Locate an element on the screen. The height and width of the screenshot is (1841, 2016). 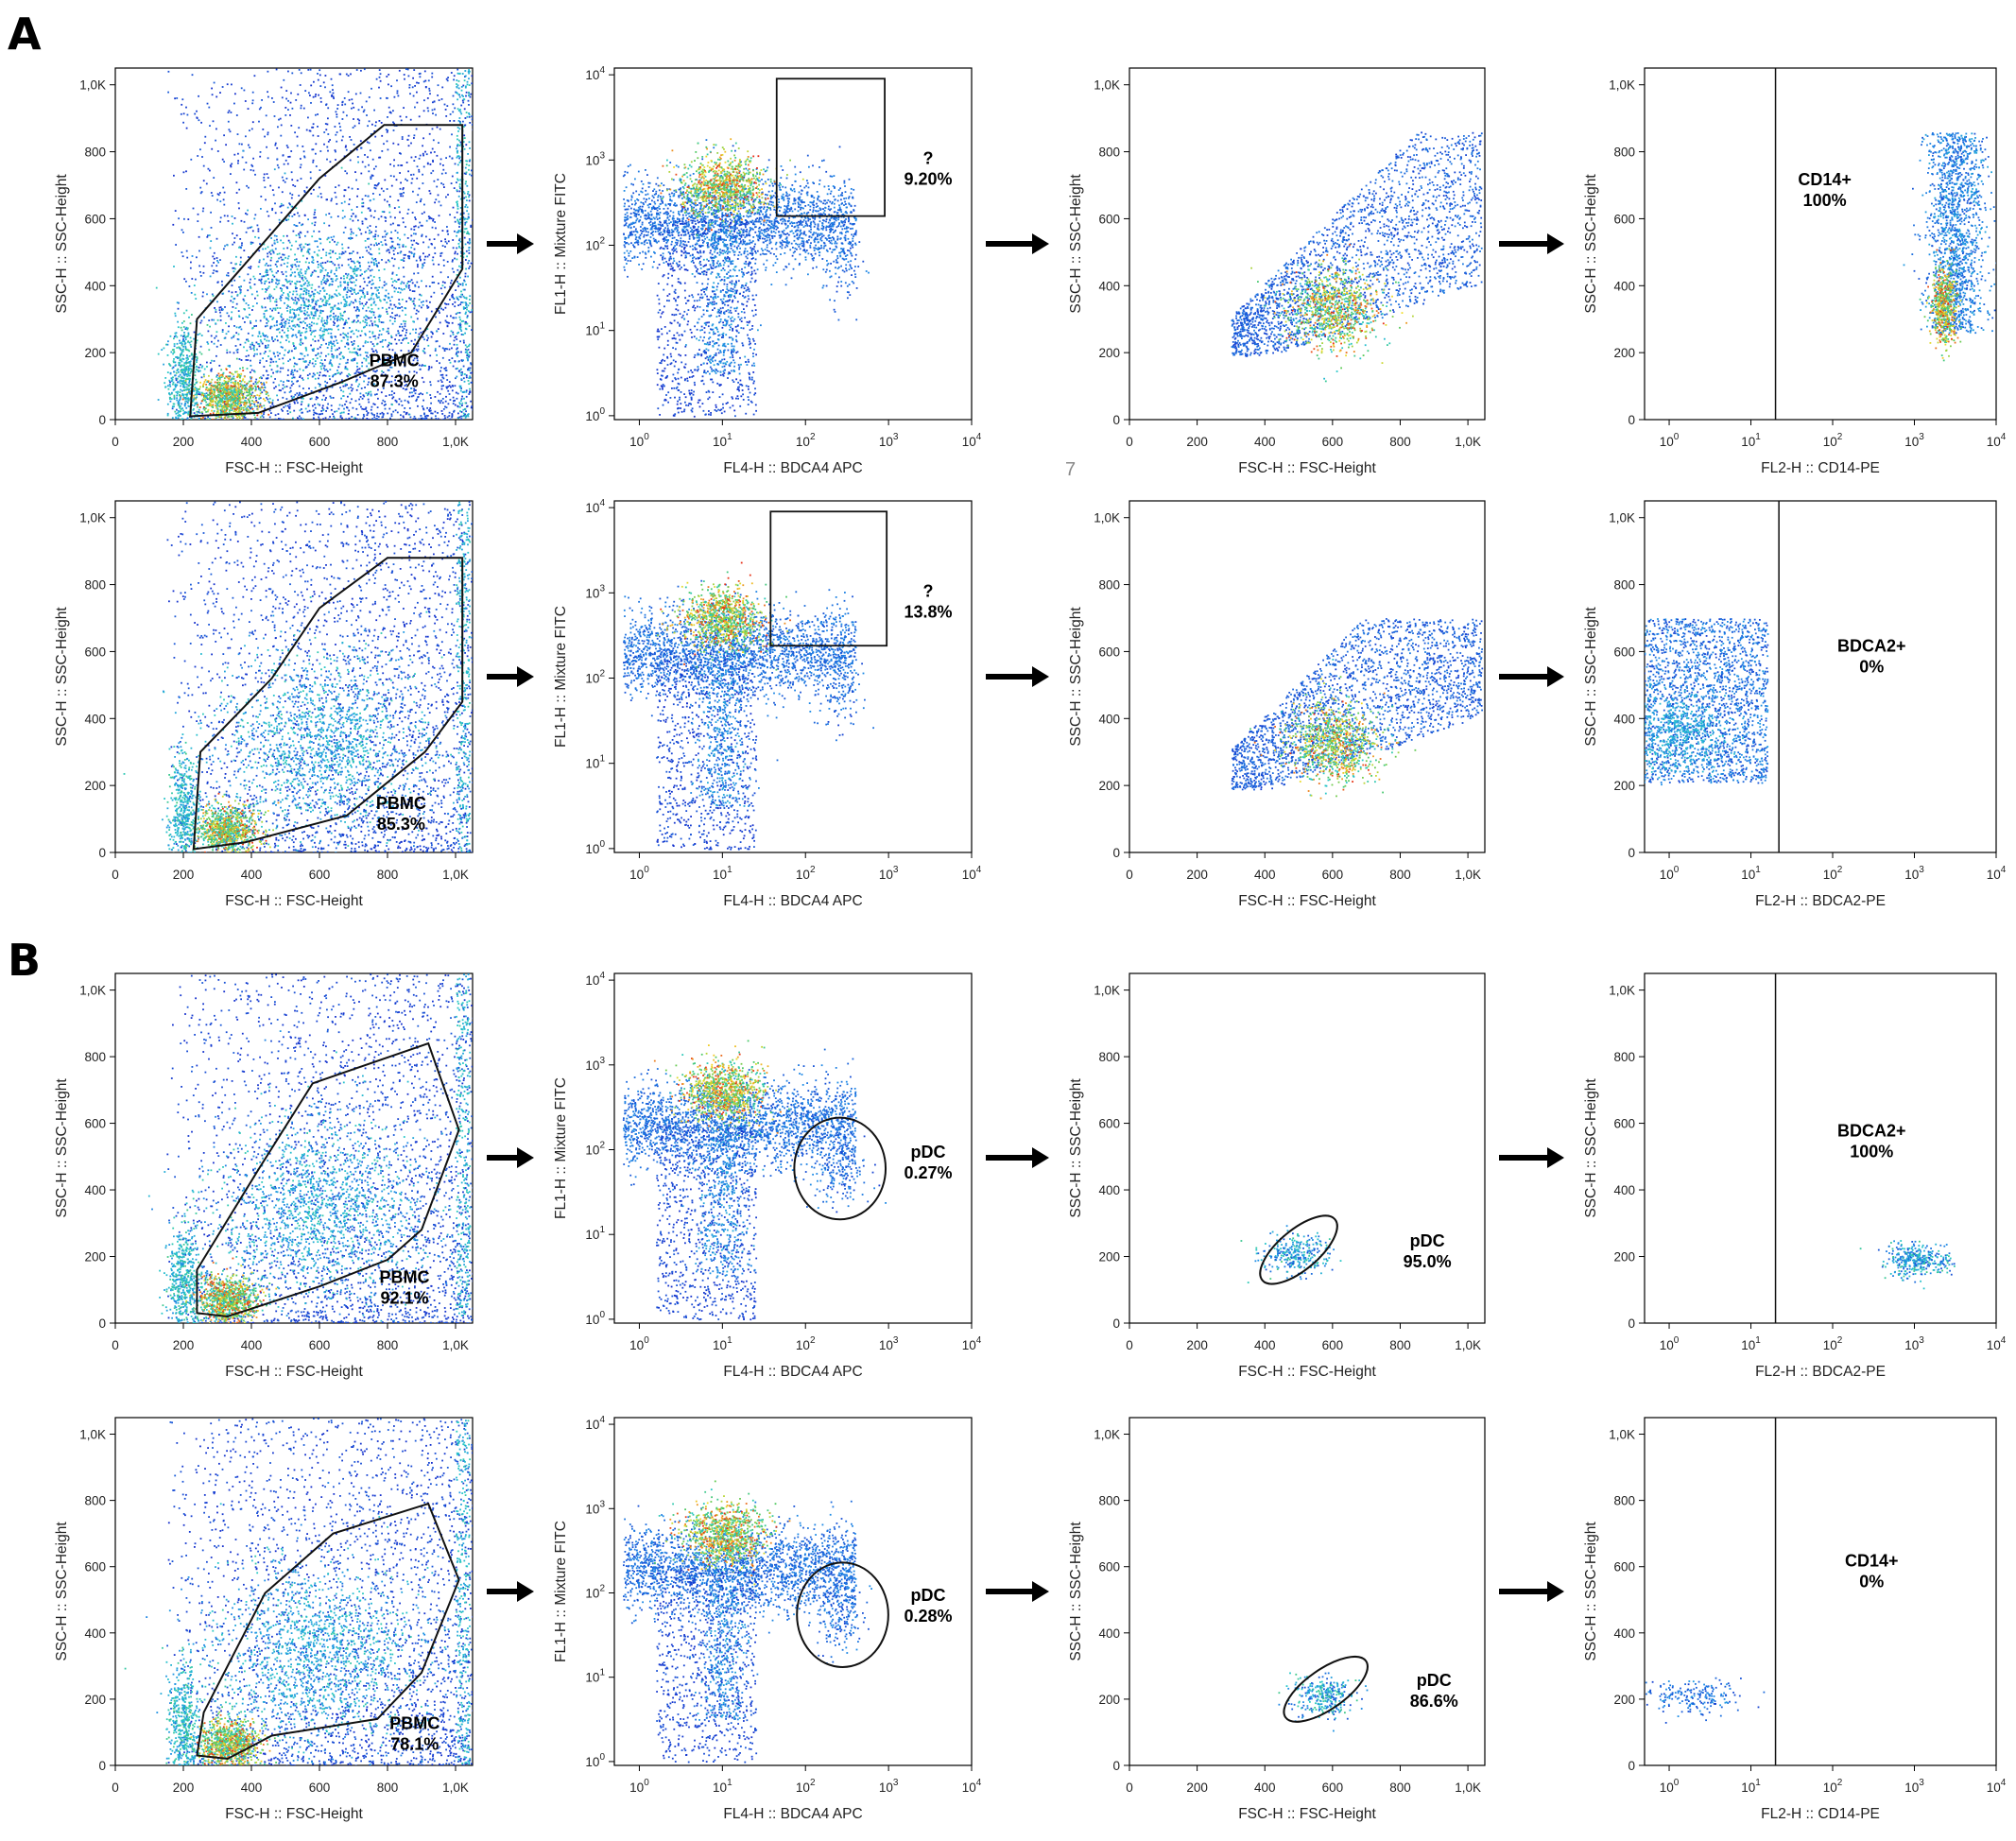
gate-annotation: 78.1% is located at coordinates (414, 1743).